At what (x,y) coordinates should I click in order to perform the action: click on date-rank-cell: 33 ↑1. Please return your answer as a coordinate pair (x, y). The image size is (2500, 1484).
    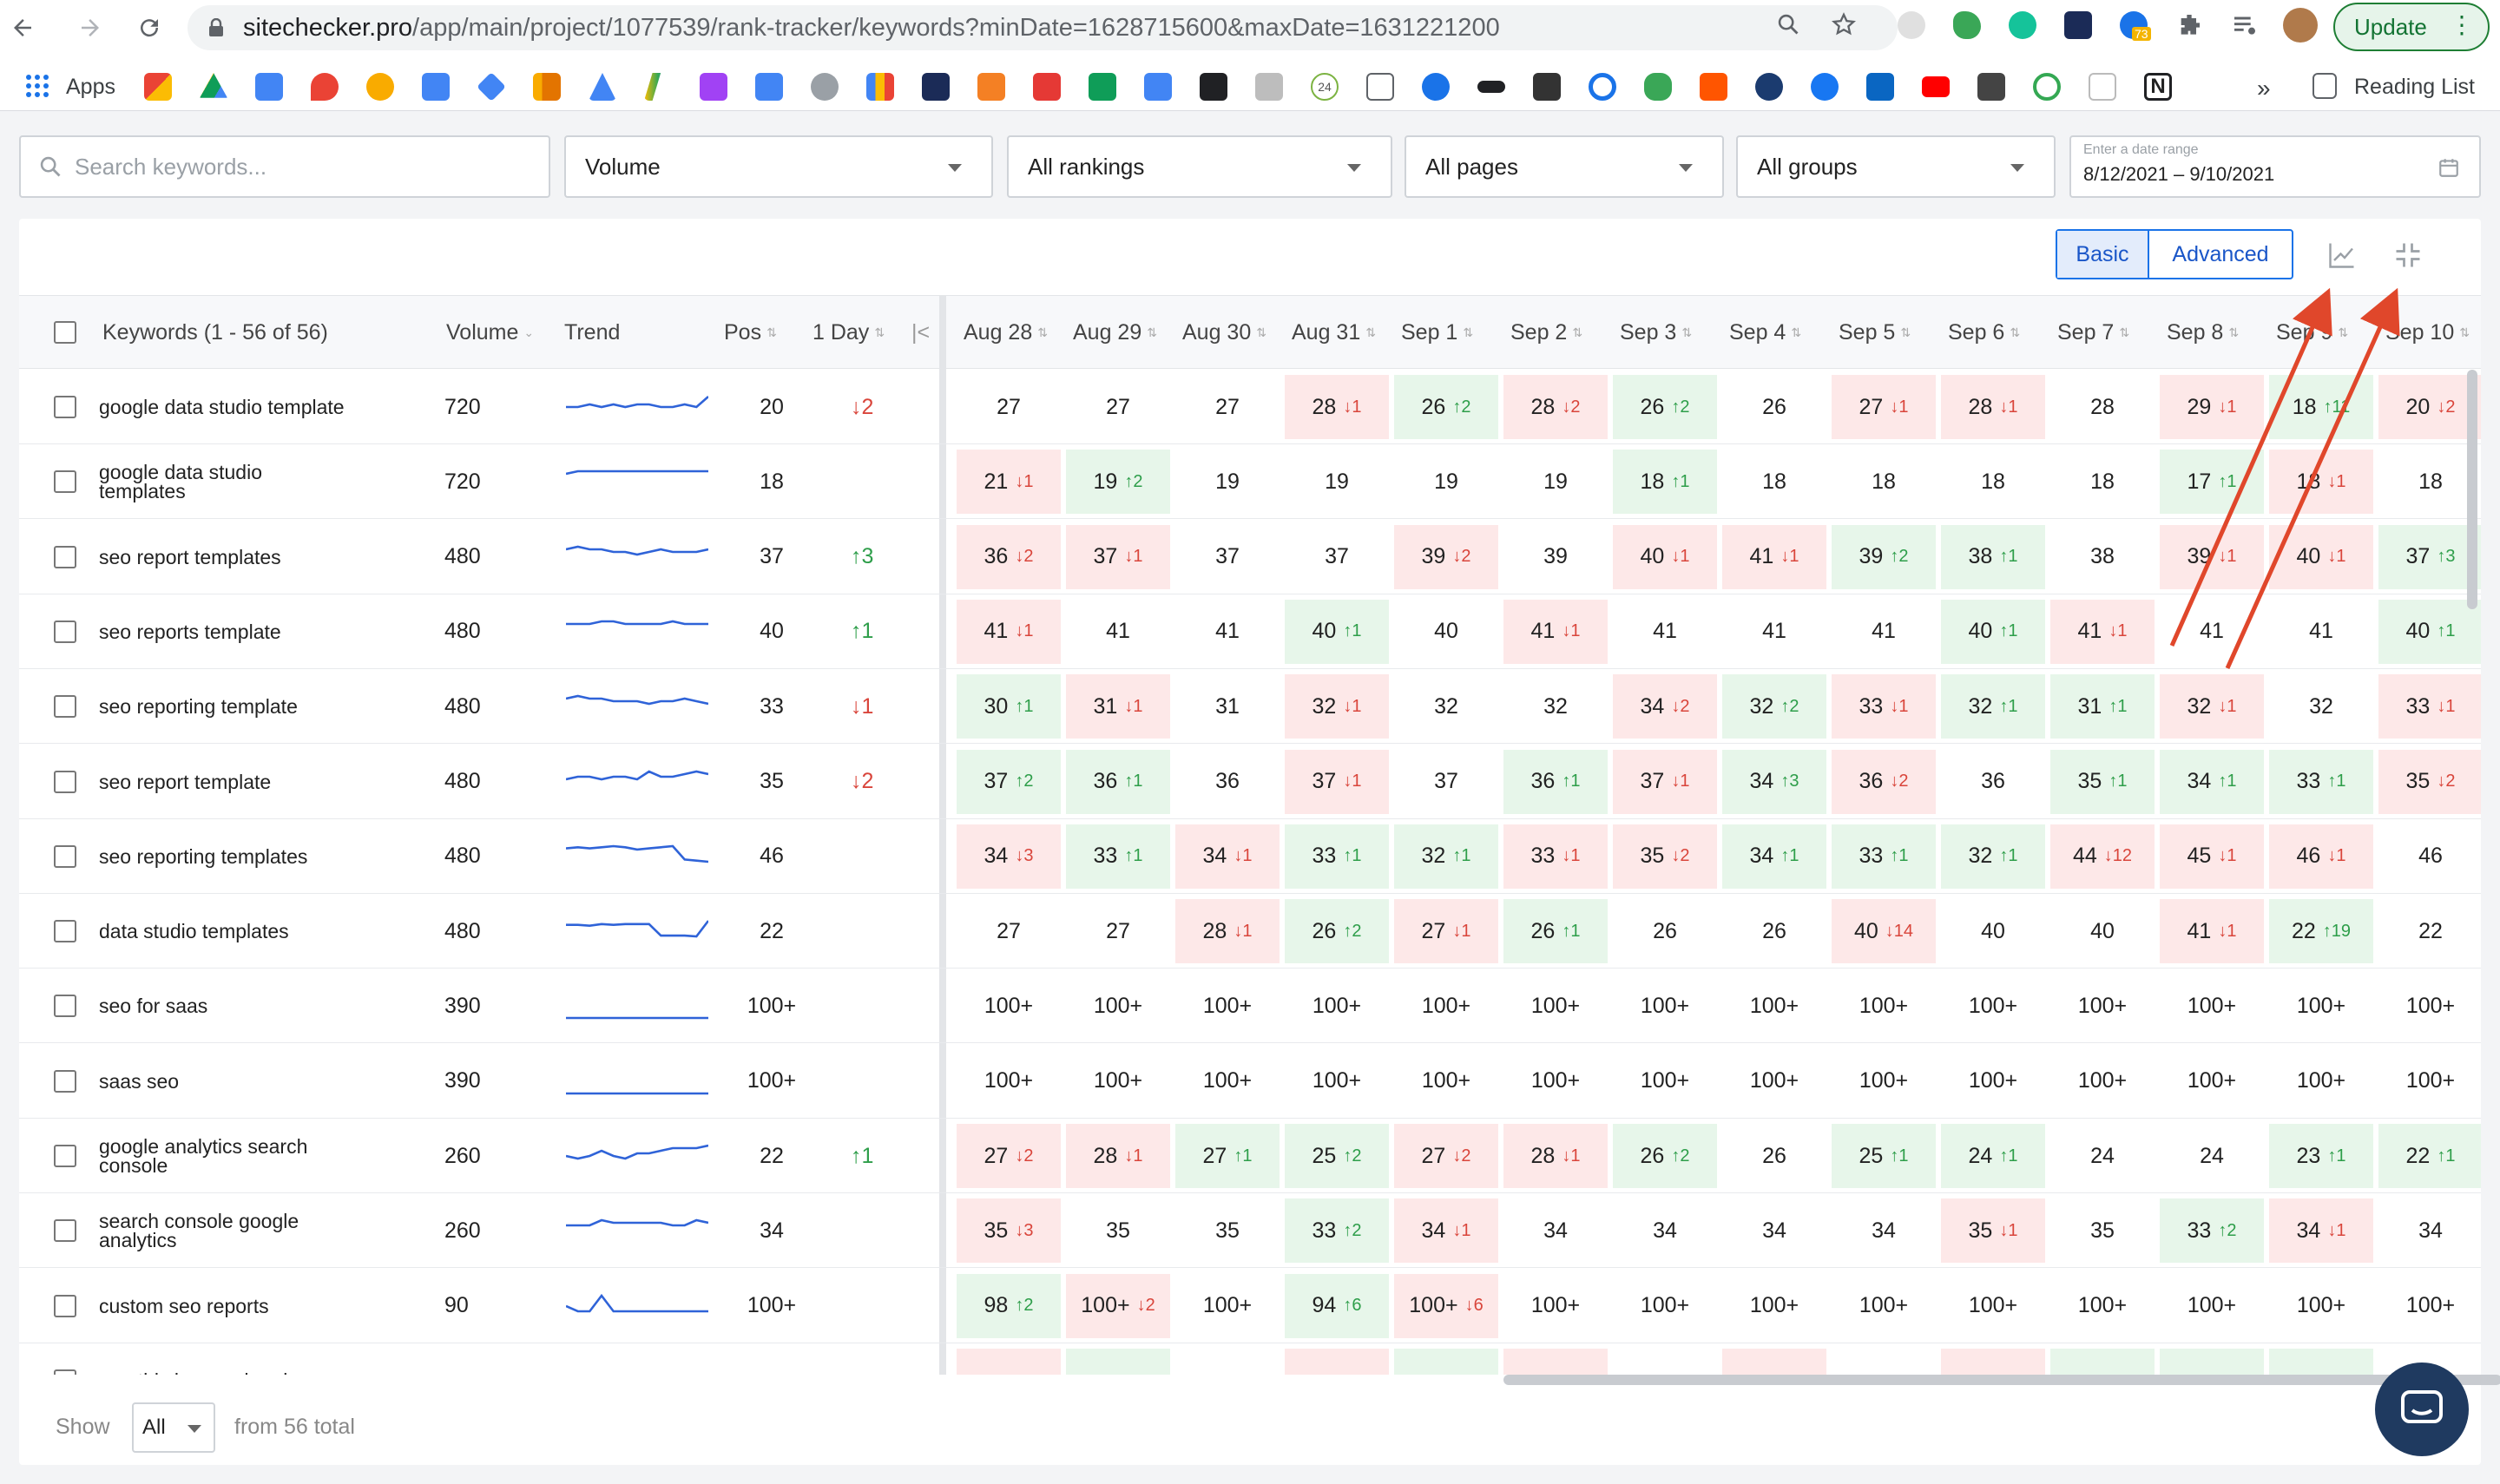
    Looking at the image, I should click on (1118, 857).